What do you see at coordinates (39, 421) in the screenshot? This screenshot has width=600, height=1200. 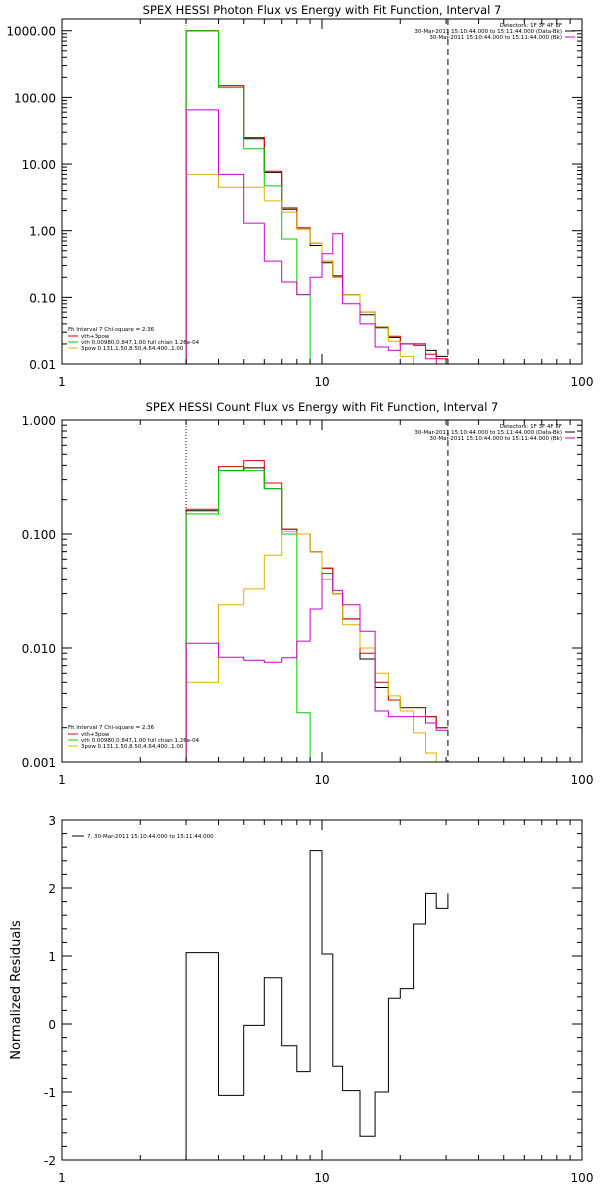 I see `y-tick-label: 1.000` at bounding box center [39, 421].